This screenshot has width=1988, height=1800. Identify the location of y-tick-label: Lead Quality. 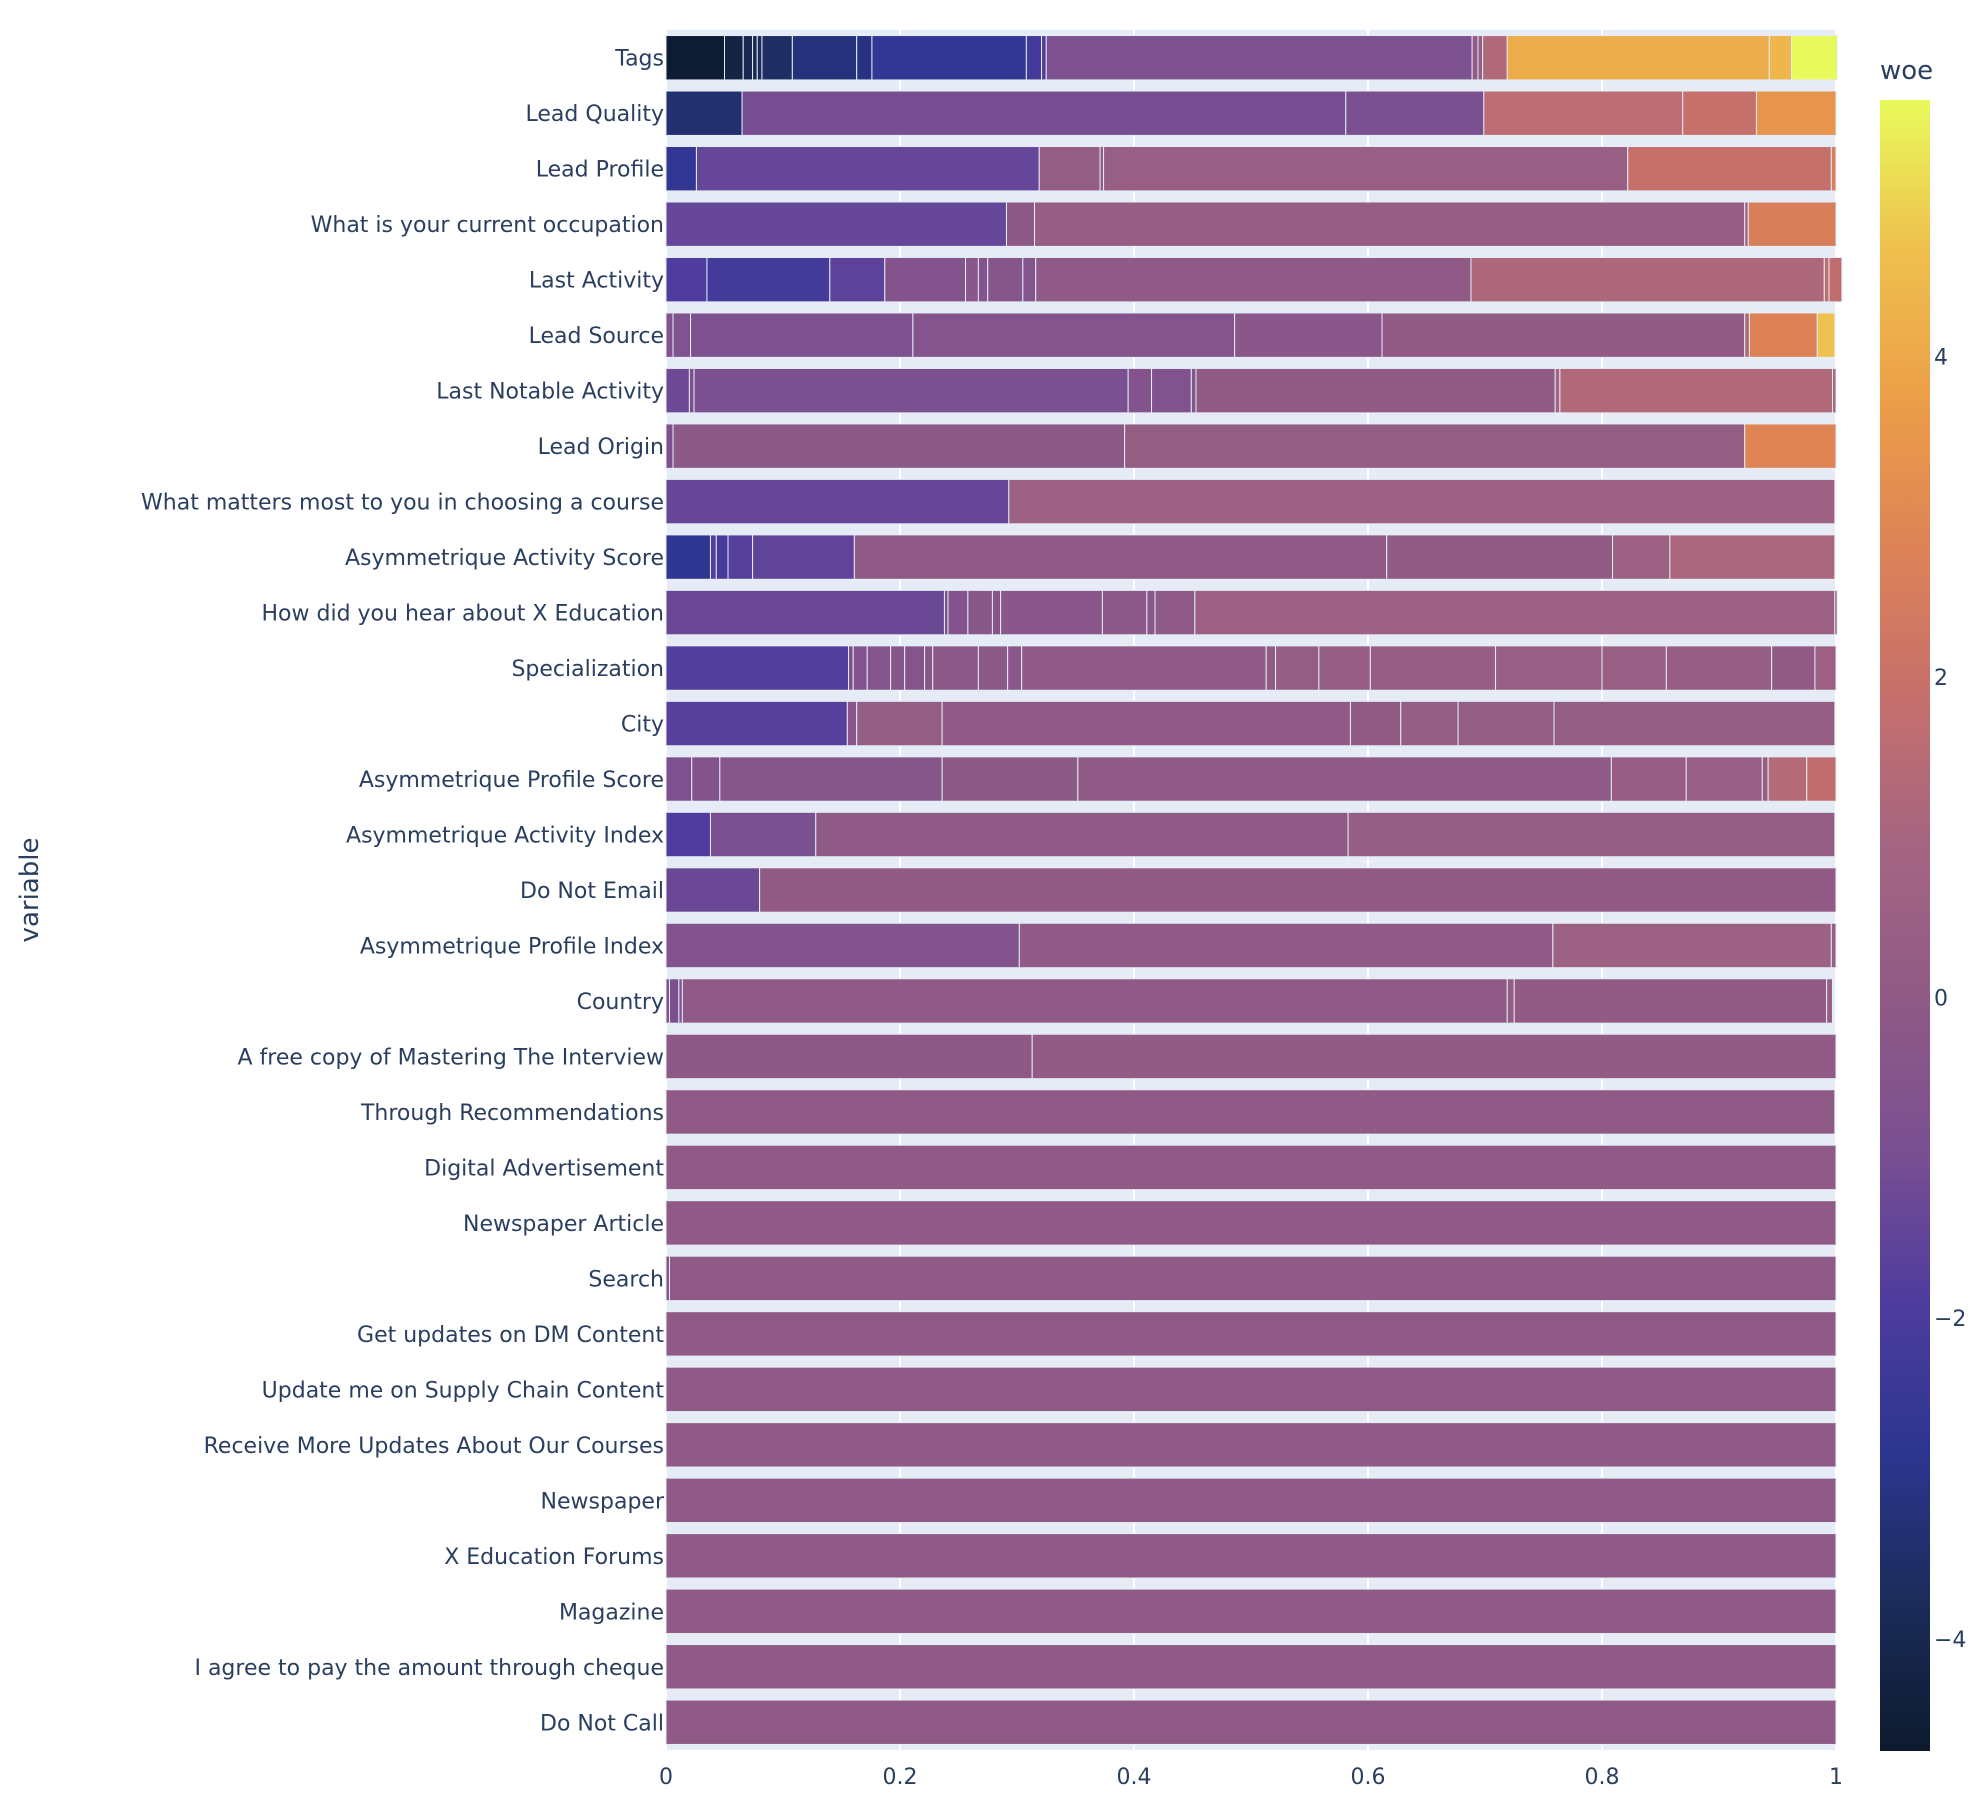
(595, 114).